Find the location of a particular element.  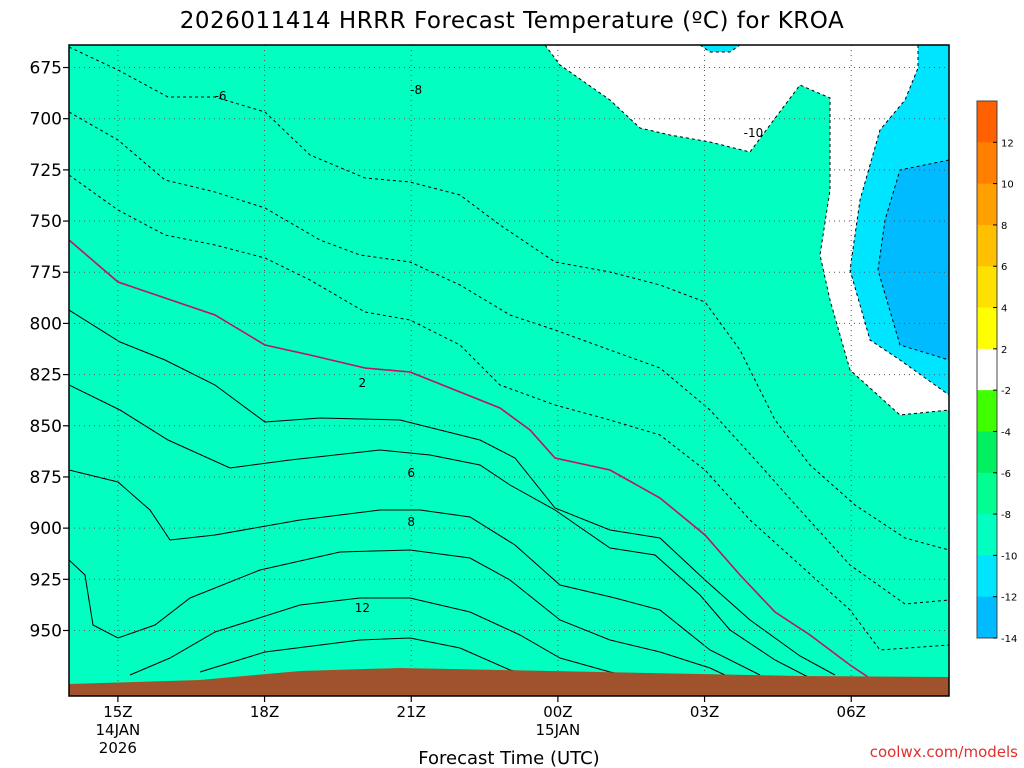

y-tick-label-675: 675 is located at coordinates (46, 69).